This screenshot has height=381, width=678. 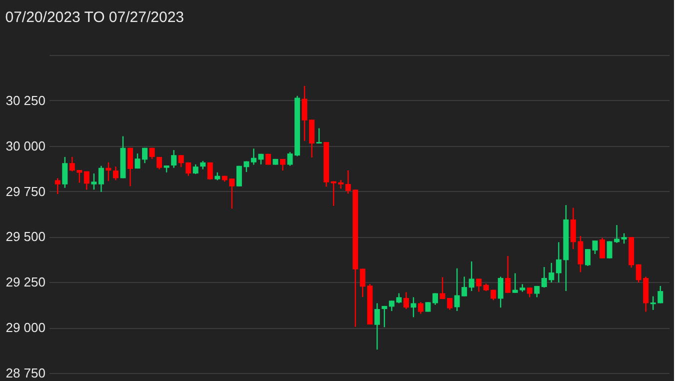 I want to click on y-tick-label: 29 750, so click(x=26, y=191).